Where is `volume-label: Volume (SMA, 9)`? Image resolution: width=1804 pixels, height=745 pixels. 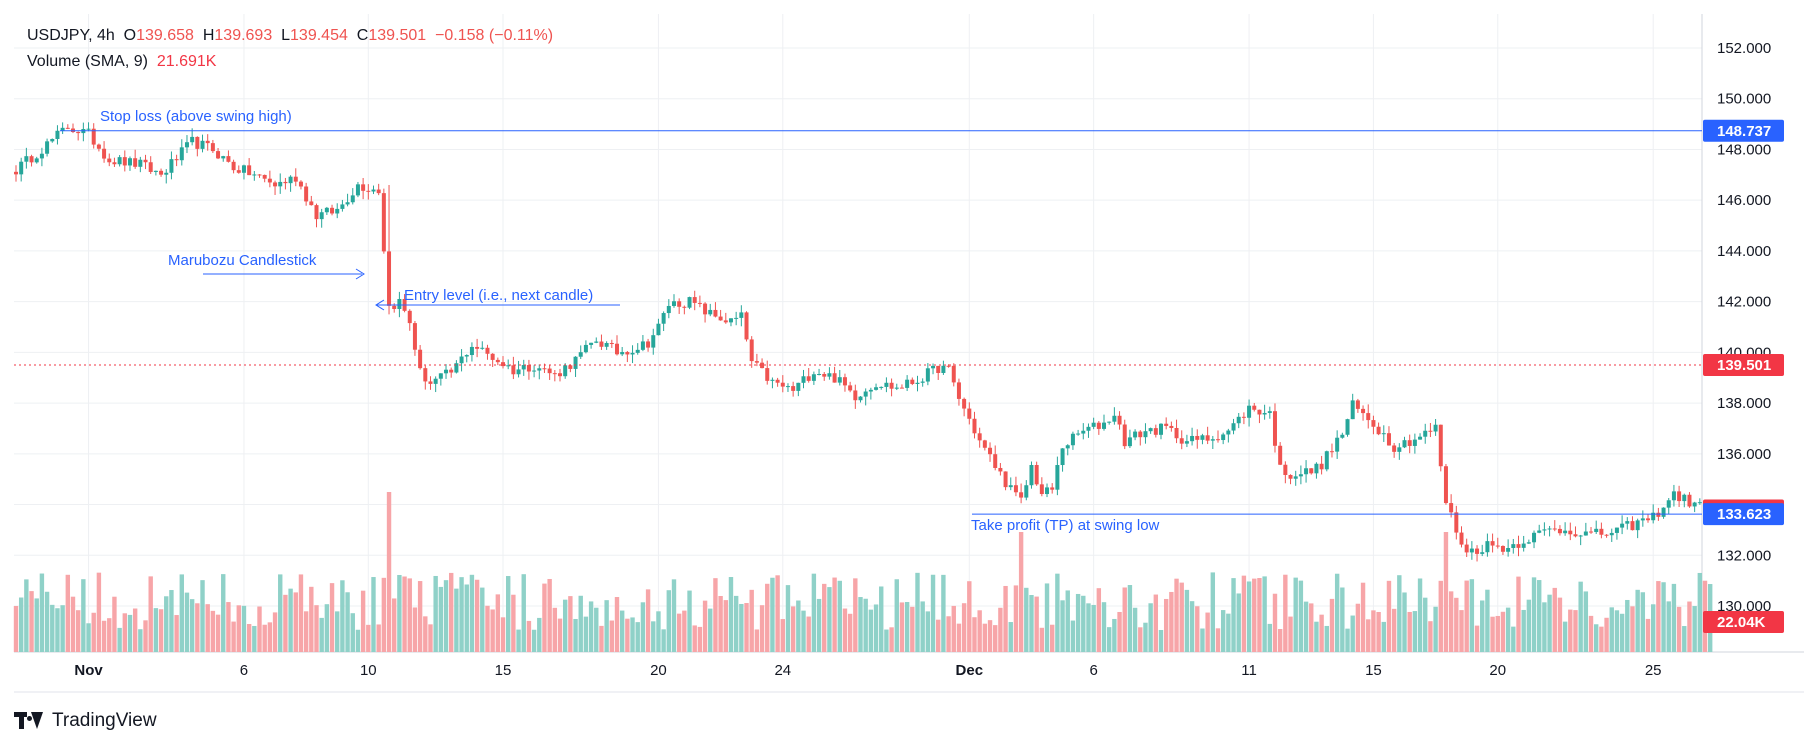 volume-label: Volume (SMA, 9) is located at coordinates (87, 61).